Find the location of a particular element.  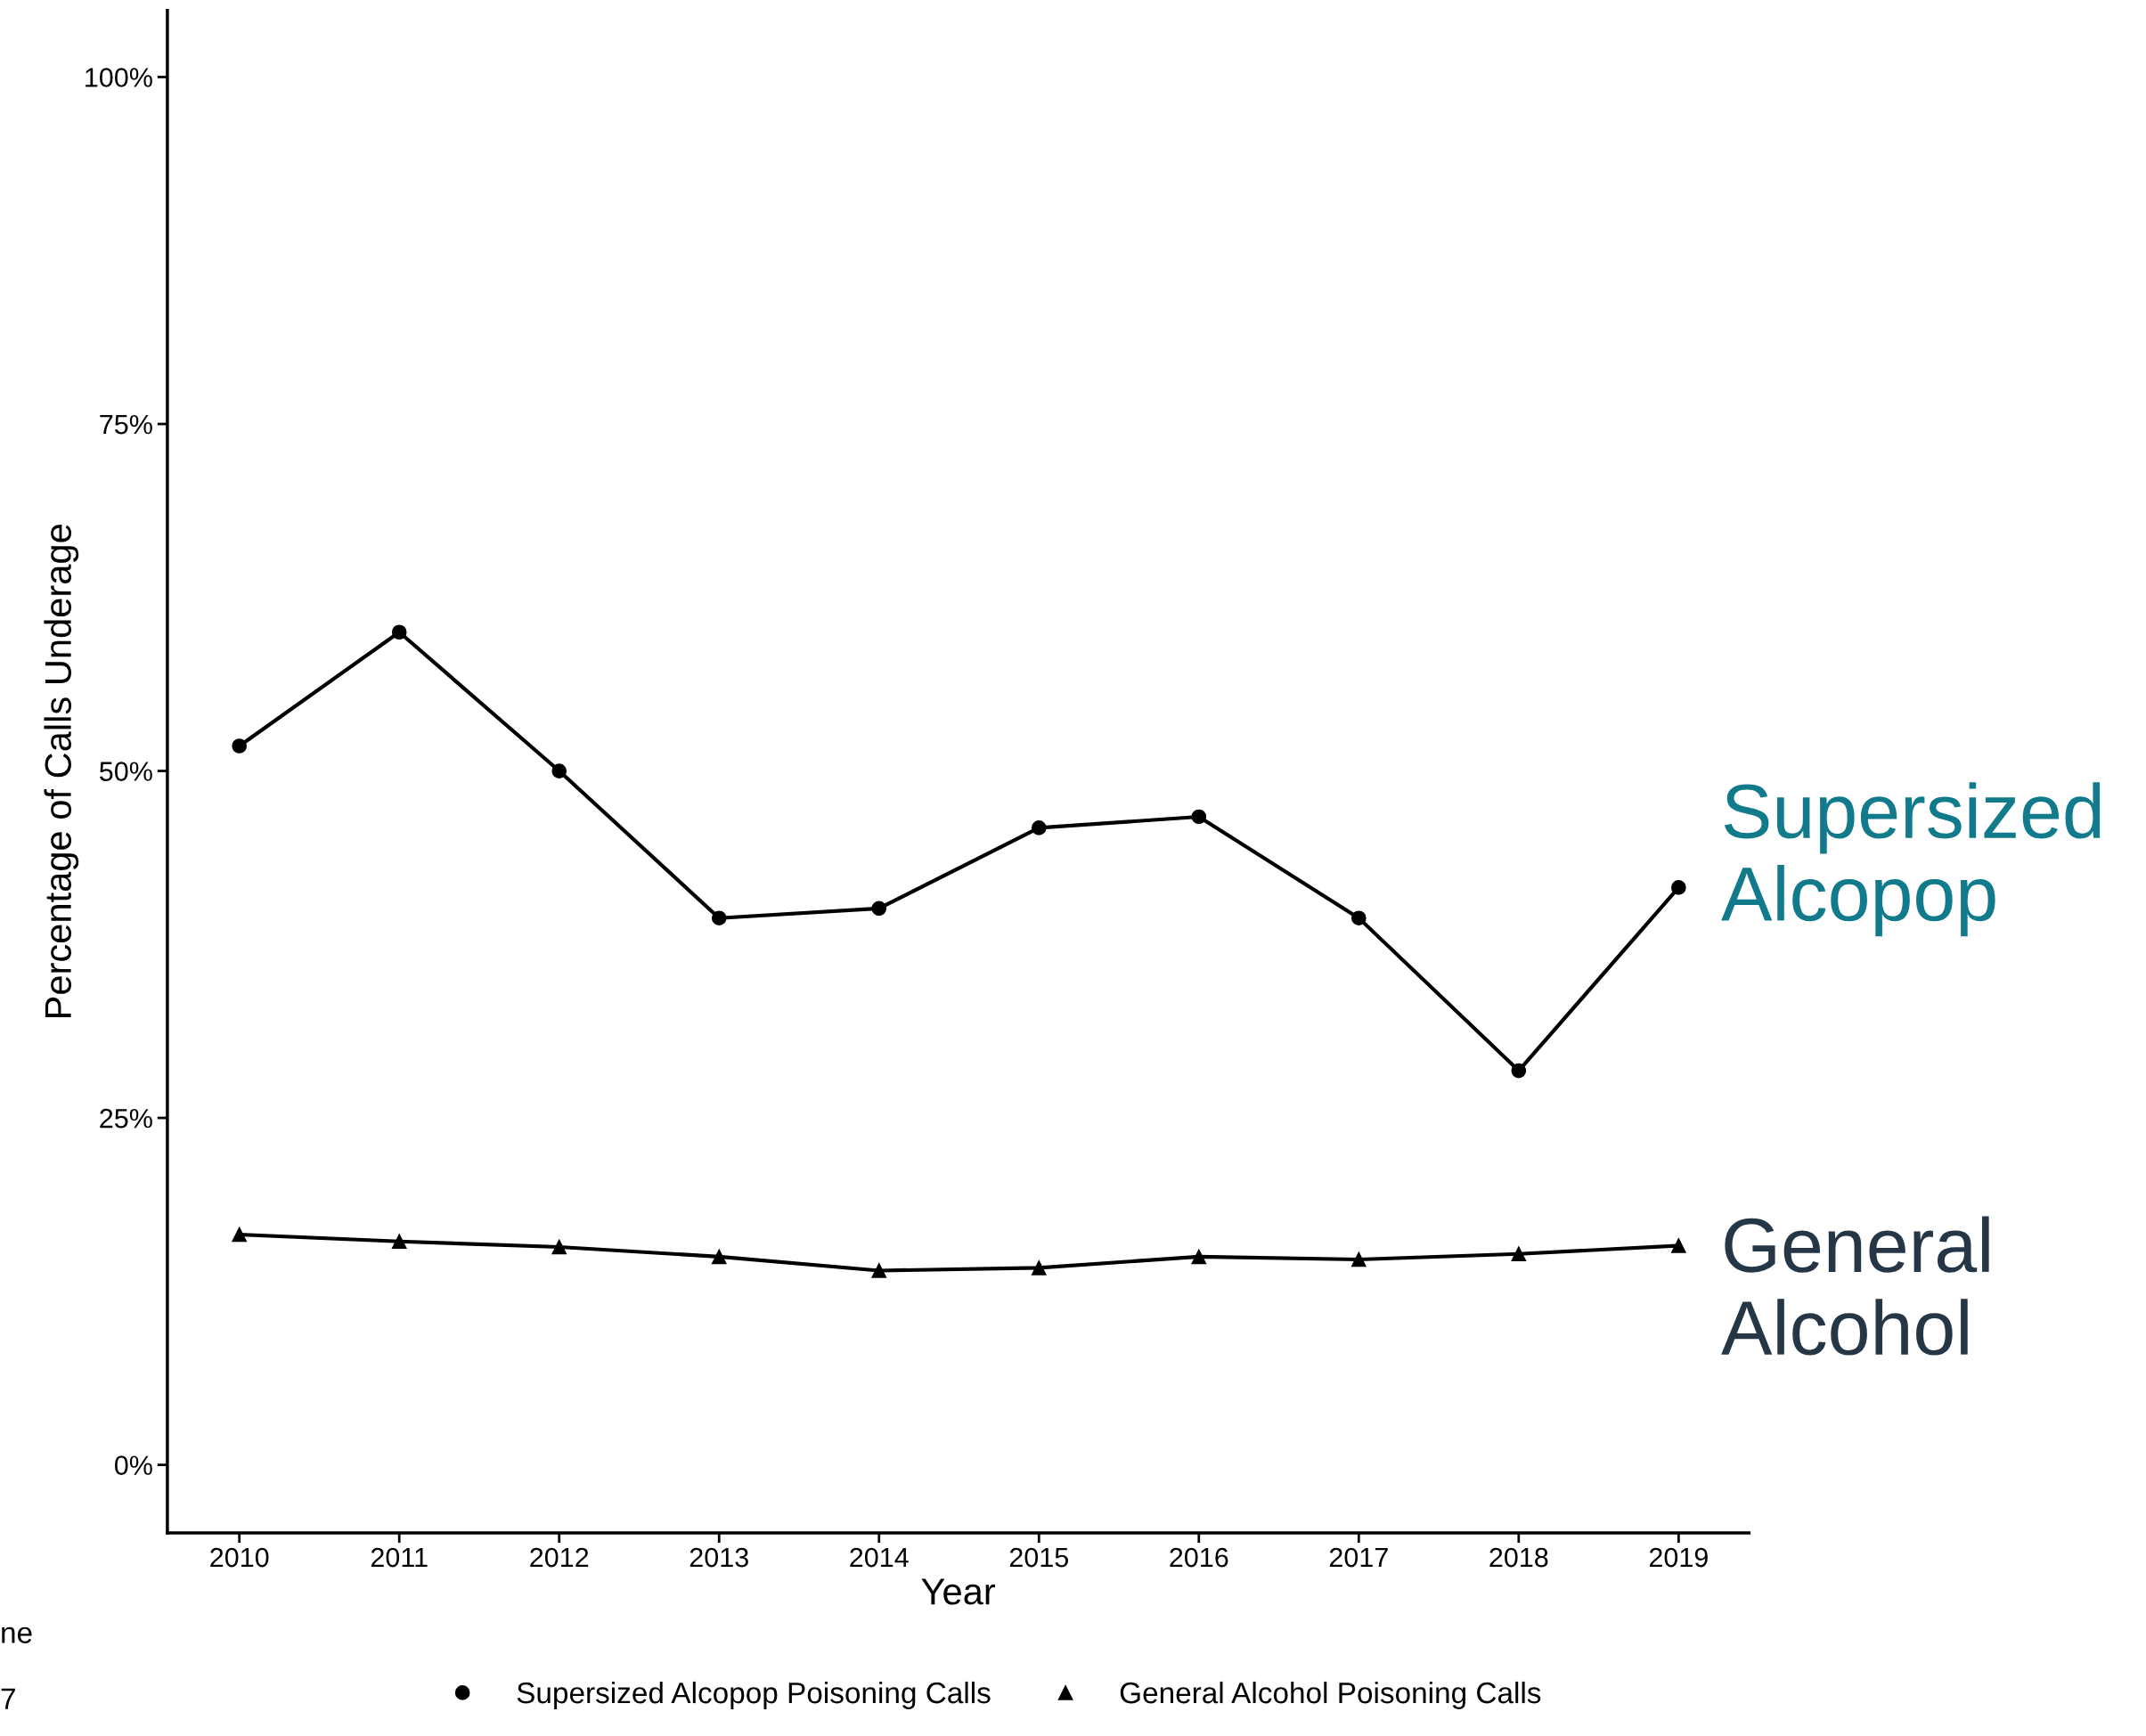

x-tick-label: 2019 is located at coordinates (1678, 1558).